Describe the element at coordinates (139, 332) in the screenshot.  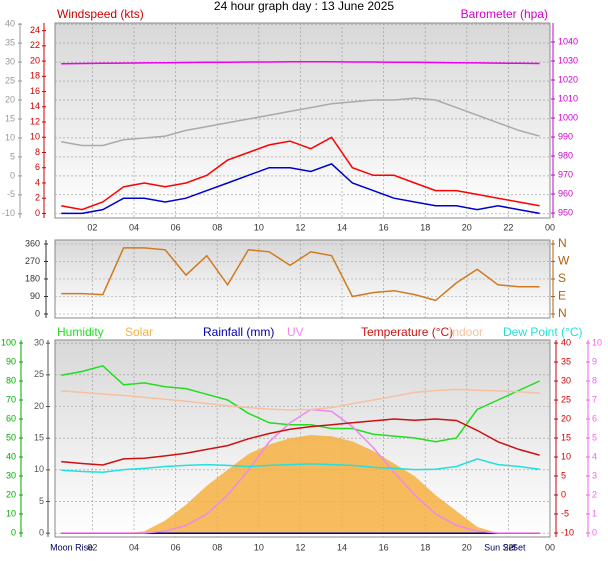
I see `legend-entry: Solar` at that location.